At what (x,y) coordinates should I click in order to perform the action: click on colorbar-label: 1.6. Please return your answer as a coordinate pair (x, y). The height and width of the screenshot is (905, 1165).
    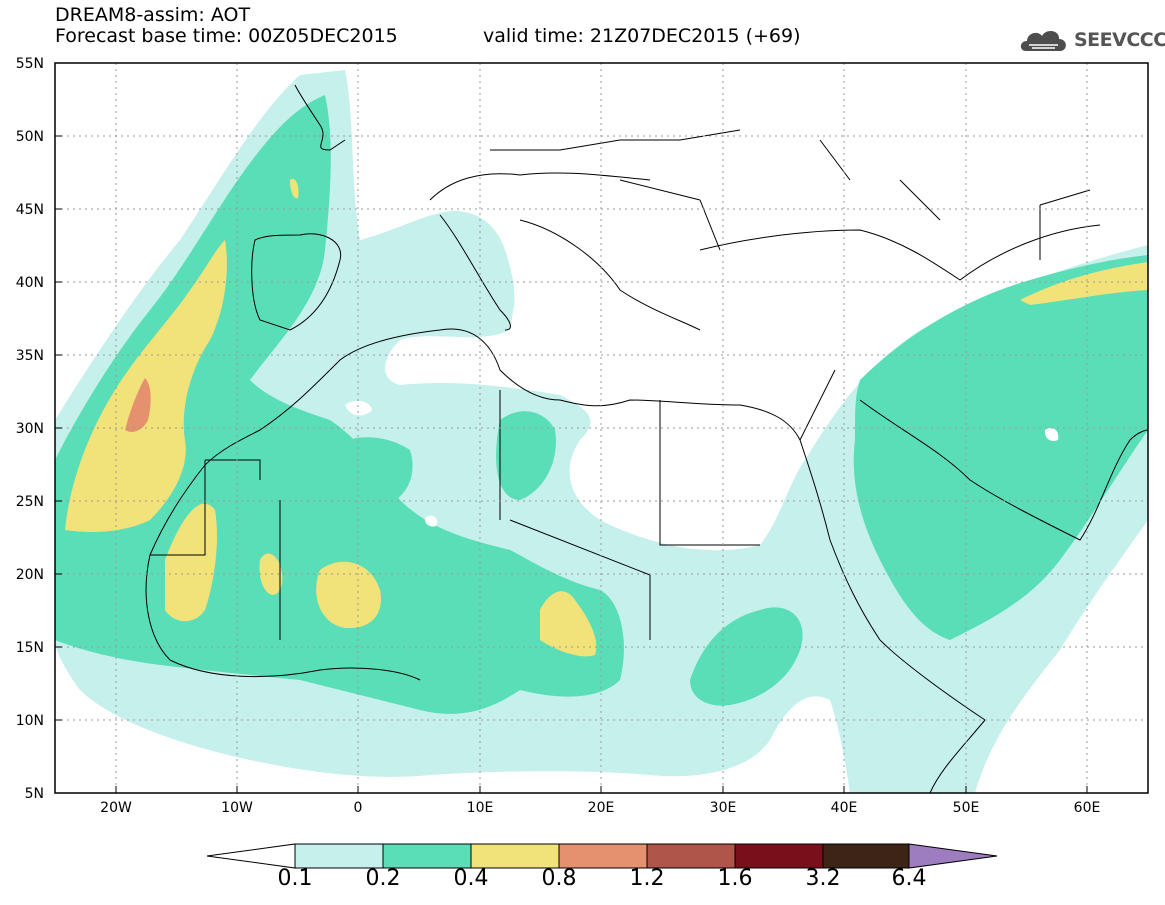
    Looking at the image, I should click on (735, 878).